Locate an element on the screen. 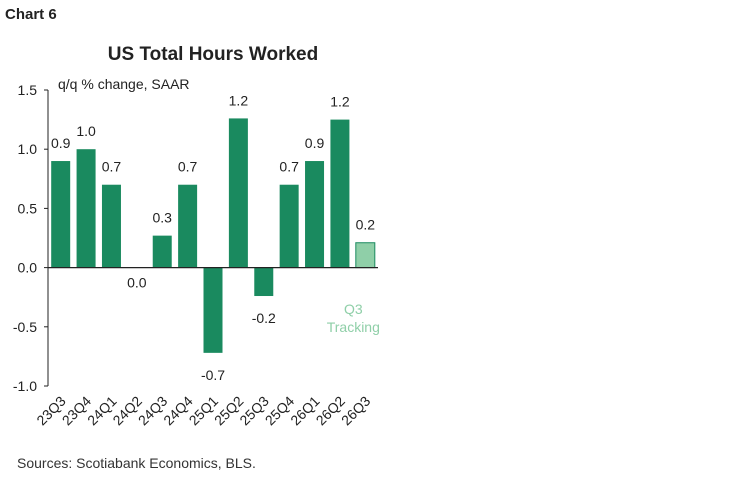 The height and width of the screenshot is (483, 748). data-label: 0.3 is located at coordinates (162, 218).